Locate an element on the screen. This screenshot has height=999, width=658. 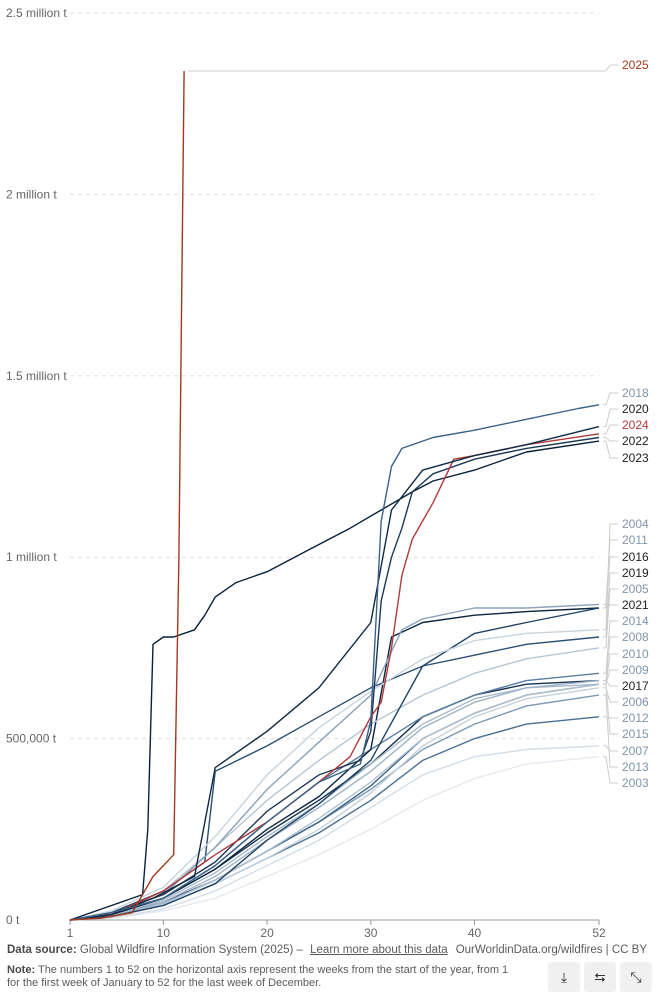
legend-label-2014: 2014 is located at coordinates (635, 621).